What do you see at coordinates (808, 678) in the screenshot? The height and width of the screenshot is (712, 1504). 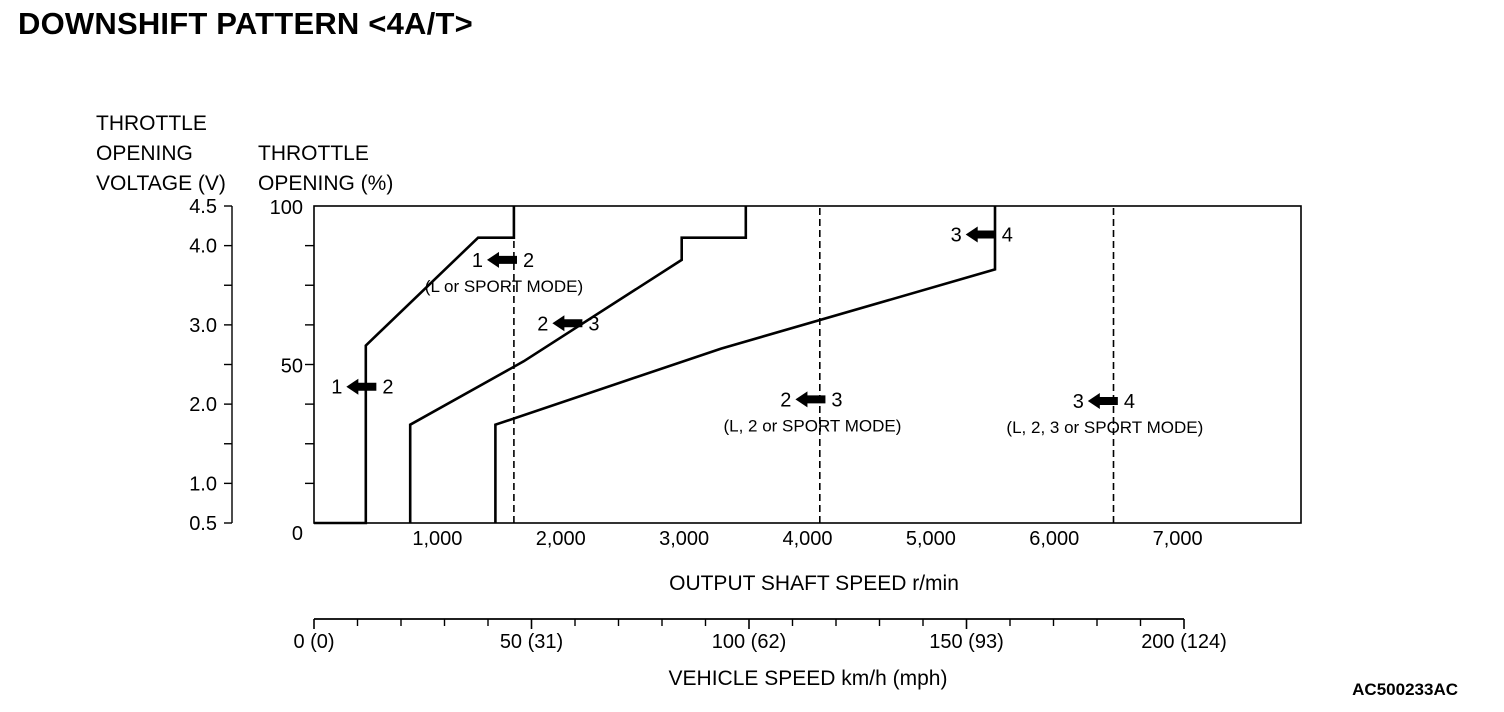 I see `vehicle-speed-axis-title: VEHICLE SPEED km/h (mph)` at bounding box center [808, 678].